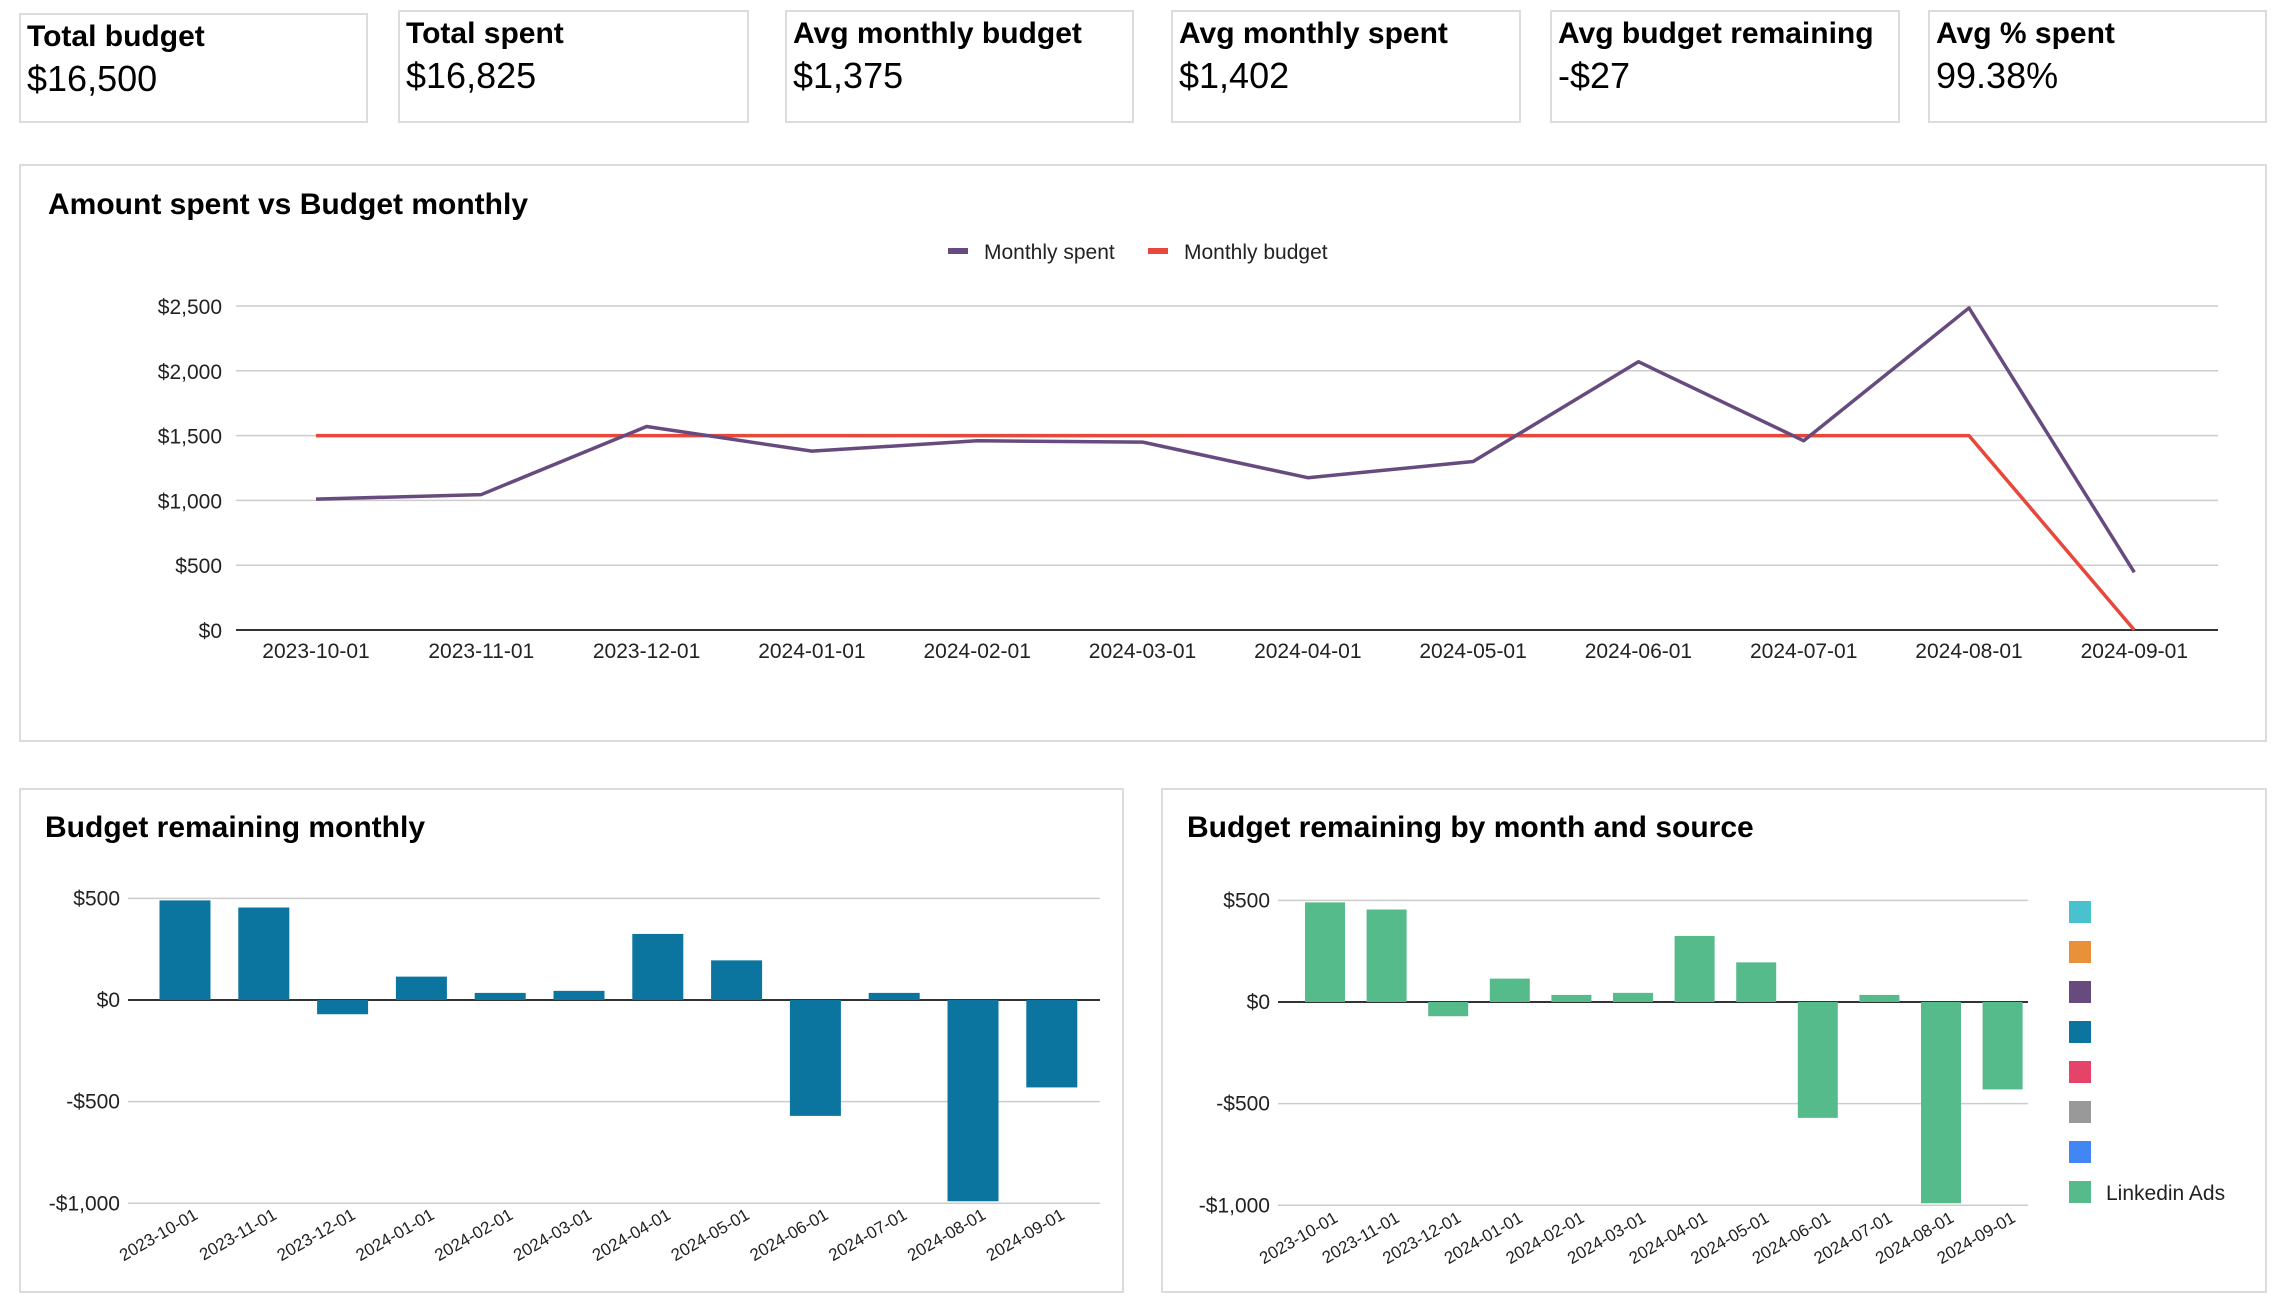  What do you see at coordinates (92, 78) in the screenshot?
I see `kpi-value: $16,500` at bounding box center [92, 78].